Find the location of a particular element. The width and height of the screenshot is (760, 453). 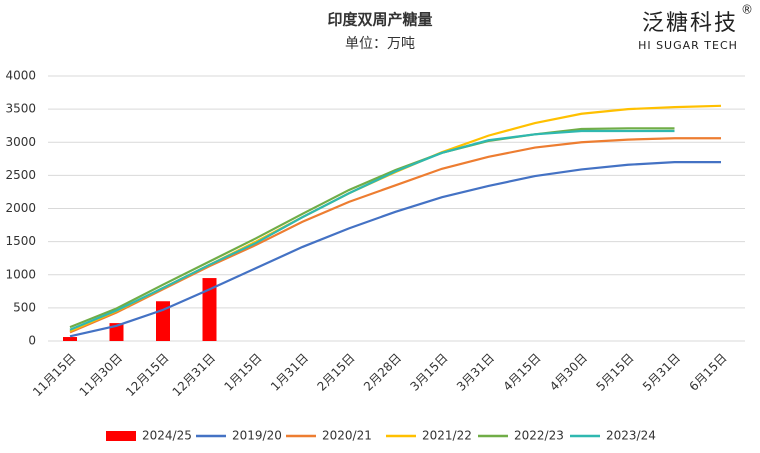

chart-subtitle: 单位：万吨 is located at coordinates (380, 44).